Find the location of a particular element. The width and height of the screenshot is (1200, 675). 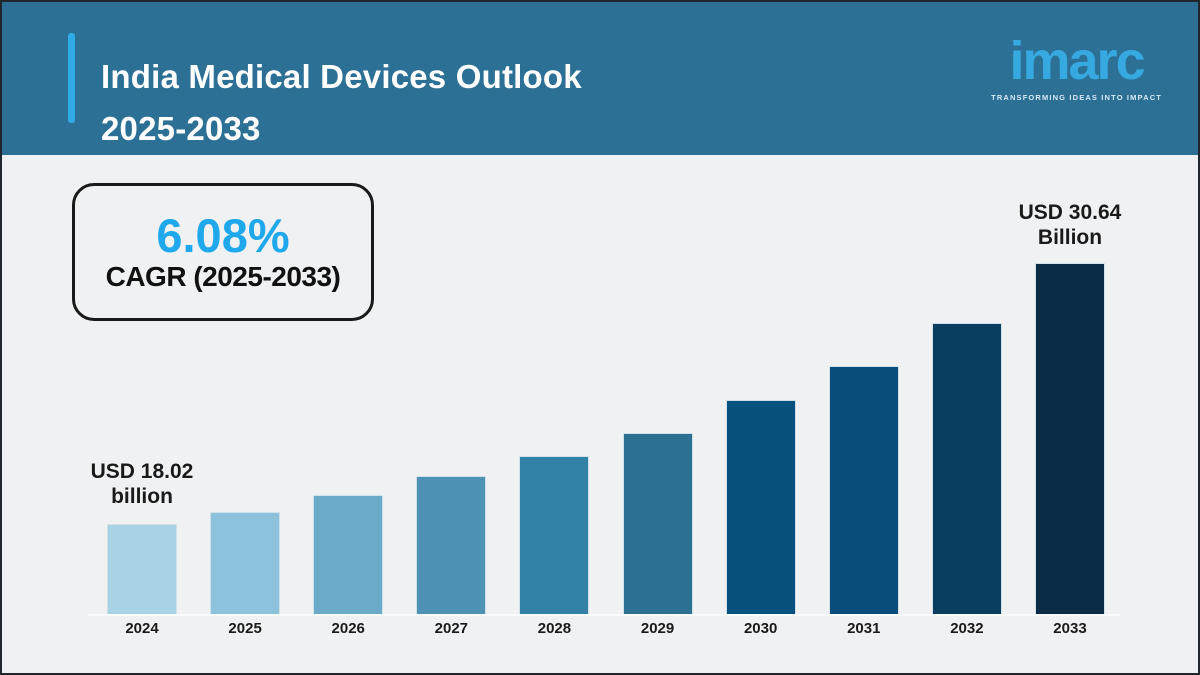

logo-wordmark: imarc is located at coordinates (1077, 61).